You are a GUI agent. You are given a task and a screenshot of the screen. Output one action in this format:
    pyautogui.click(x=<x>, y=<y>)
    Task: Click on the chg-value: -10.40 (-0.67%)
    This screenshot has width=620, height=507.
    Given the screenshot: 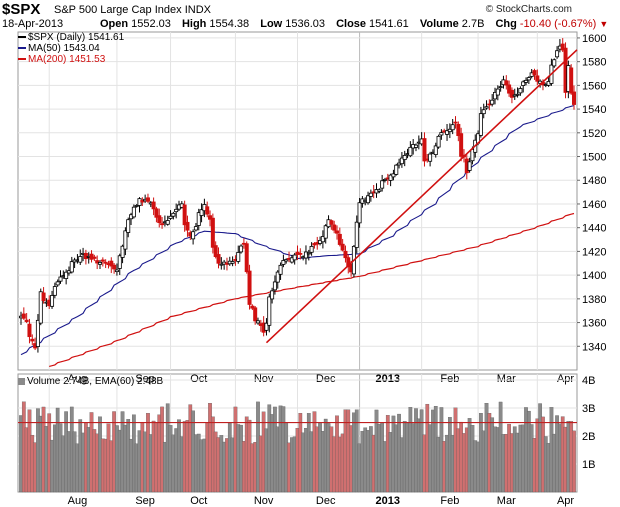 What is the action you would take?
    pyautogui.click(x=558, y=24)
    